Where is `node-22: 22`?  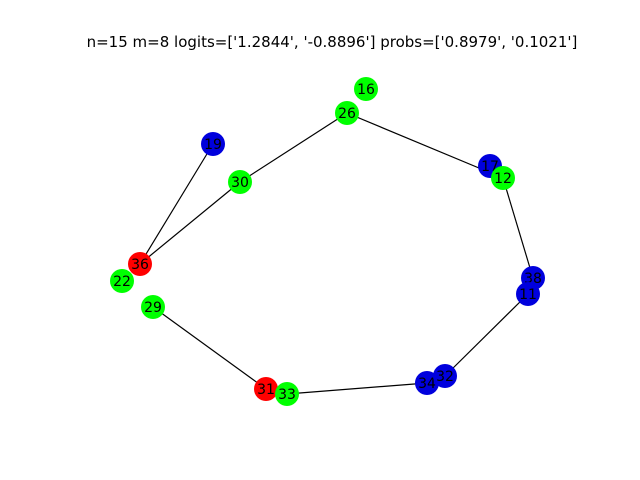
node-22: 22 is located at coordinates (122, 281).